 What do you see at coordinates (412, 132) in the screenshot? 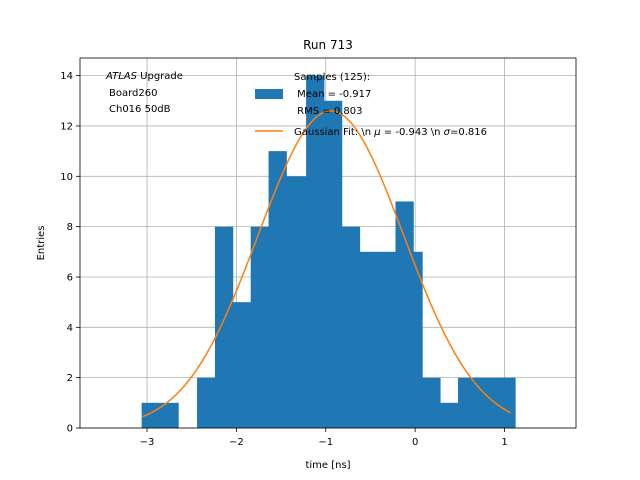
I see `legend-mu-value: = -0.943 \n` at bounding box center [412, 132].